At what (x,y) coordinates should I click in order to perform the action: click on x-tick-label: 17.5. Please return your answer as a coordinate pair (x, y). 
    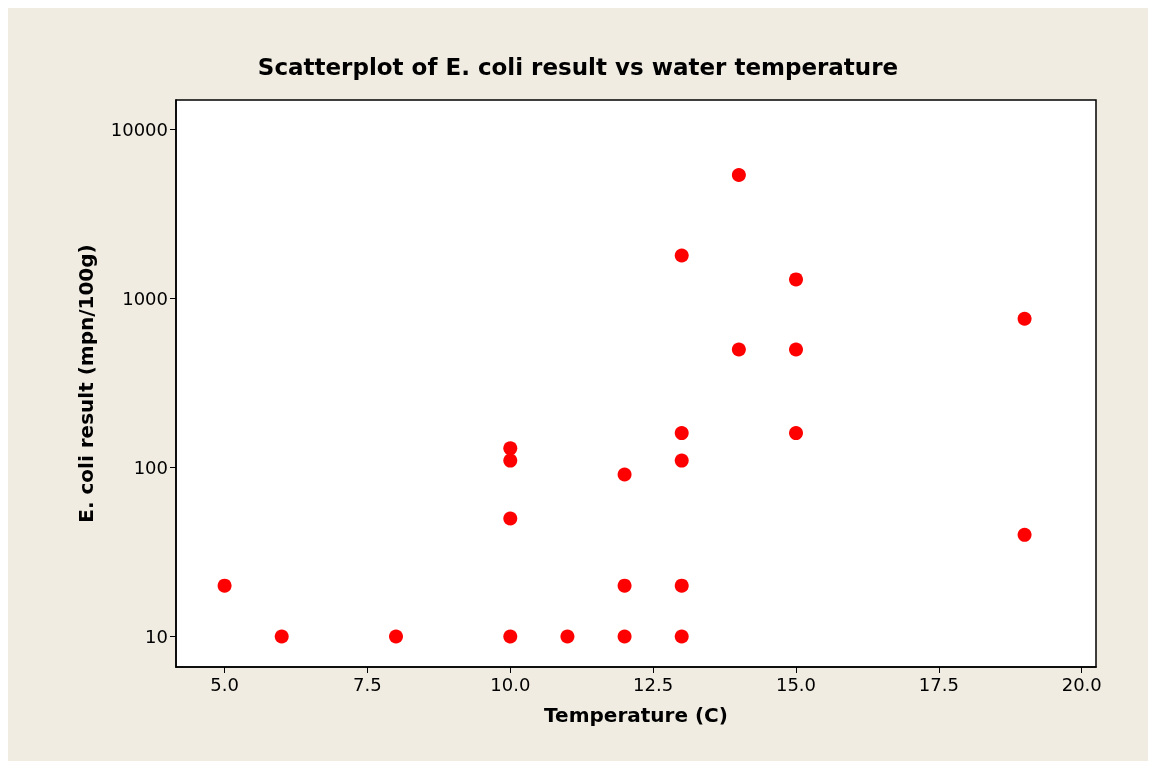
    Looking at the image, I should click on (938, 684).